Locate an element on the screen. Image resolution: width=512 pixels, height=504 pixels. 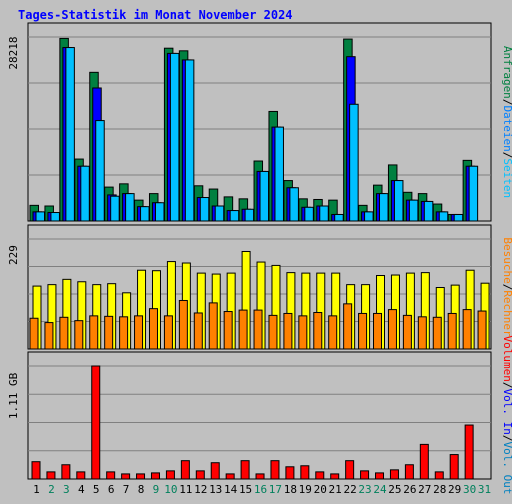
y-max-label-bottom: 1.11 GB is located at coordinates (13, 395).